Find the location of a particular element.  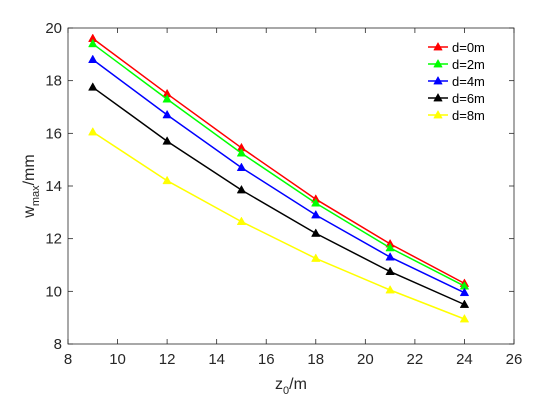

y-tick-label: 20 is located at coordinates (53, 28).